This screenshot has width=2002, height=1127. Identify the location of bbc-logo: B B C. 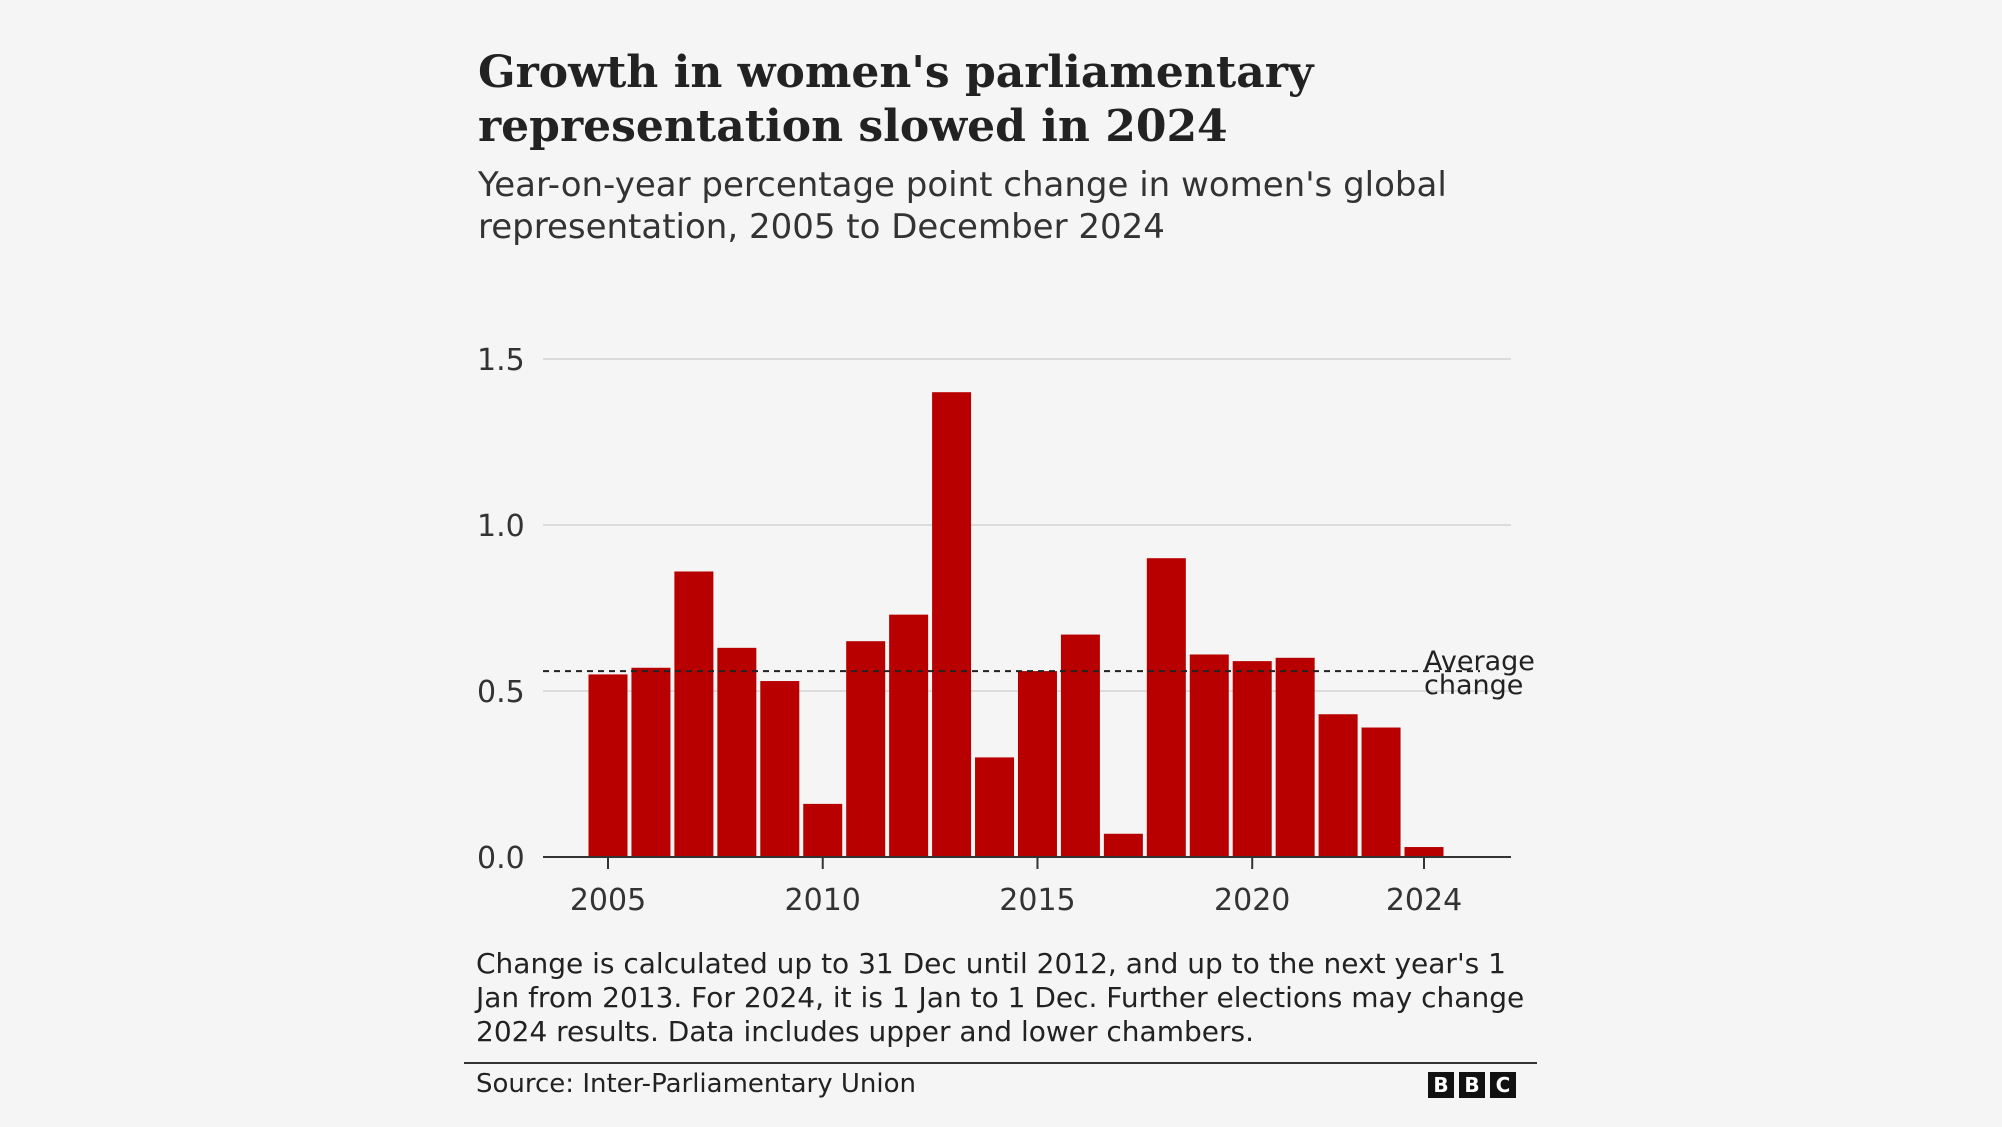
(1472, 1085).